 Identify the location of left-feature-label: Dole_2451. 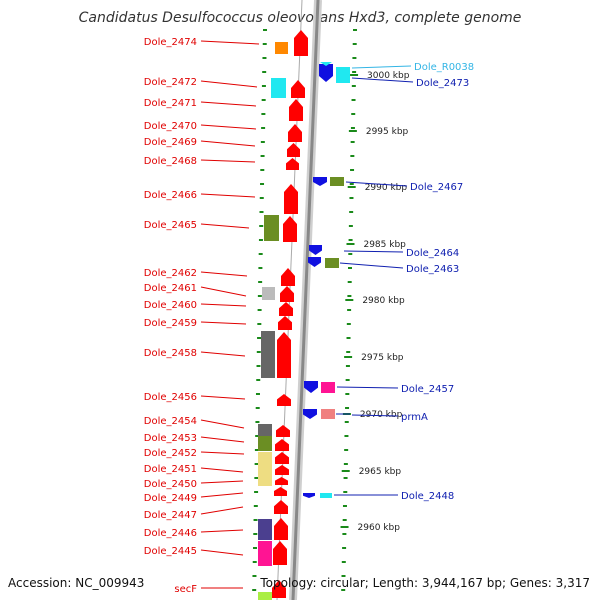
(194, 469).